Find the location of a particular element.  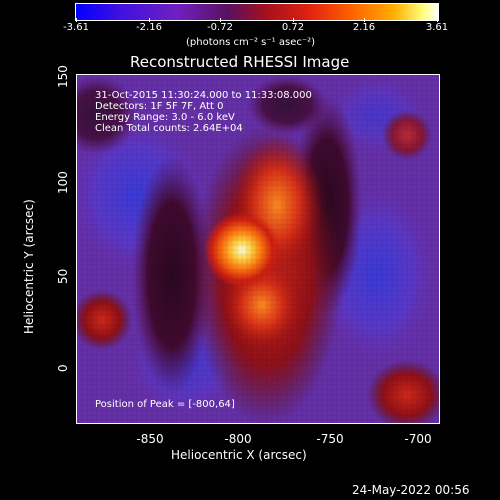

x-axis-label: Heliocentric X (arcsec) is located at coordinates (239, 455).